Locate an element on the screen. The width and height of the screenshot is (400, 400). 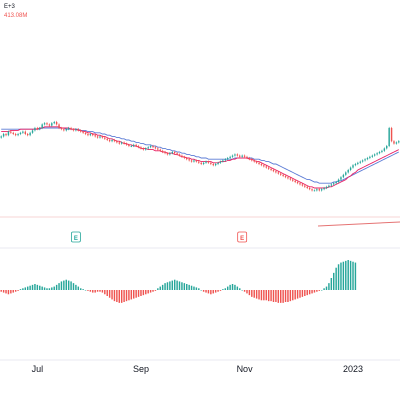
x-tick-label: Nov is located at coordinates (245, 369).